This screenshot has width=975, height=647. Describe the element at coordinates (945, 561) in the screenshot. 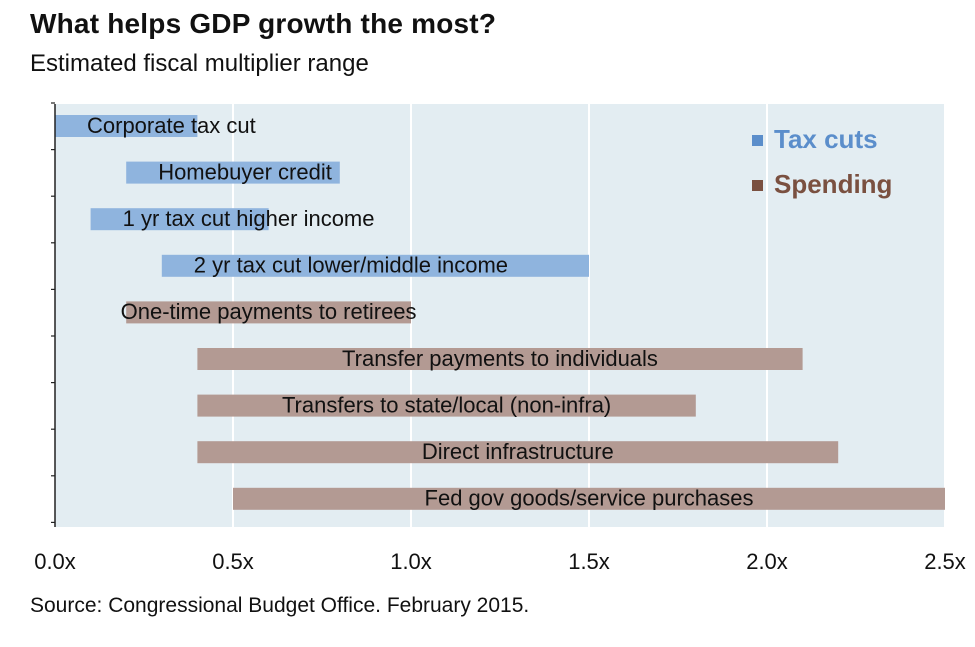

I see `x-tick-label-5: 2.5x` at that location.